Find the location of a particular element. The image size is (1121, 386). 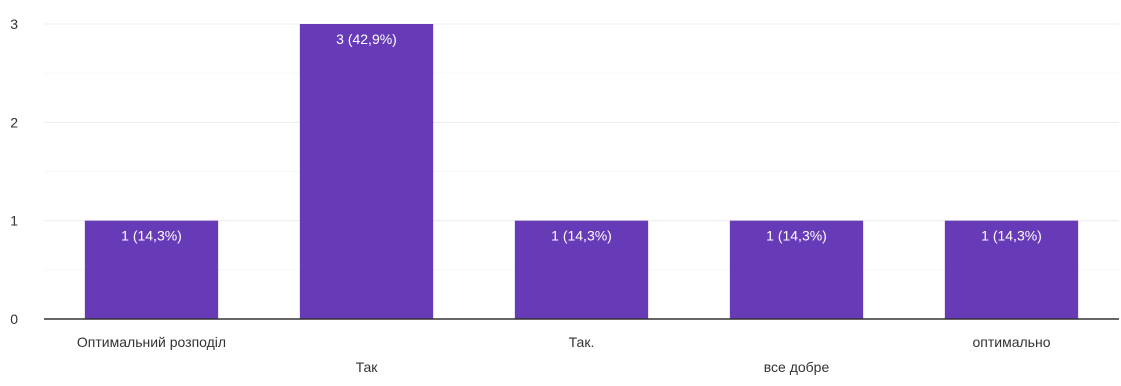

x-tick-label: оптимально is located at coordinates (1012, 342).